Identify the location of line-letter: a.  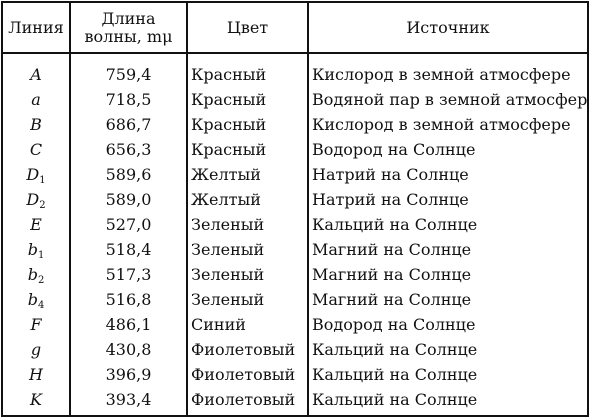
(36, 99).